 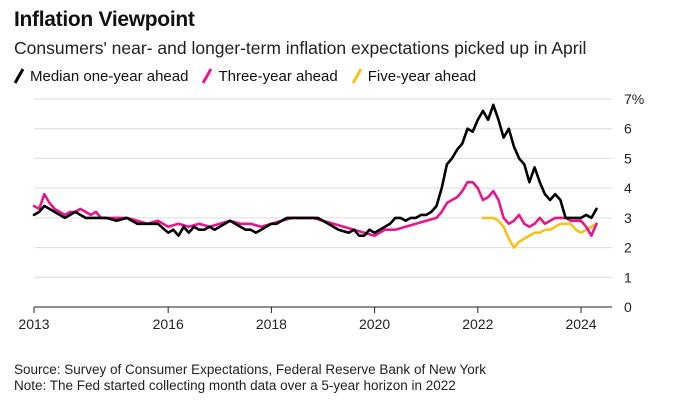 I want to click on legend-swatch-five-year, so click(x=356, y=76).